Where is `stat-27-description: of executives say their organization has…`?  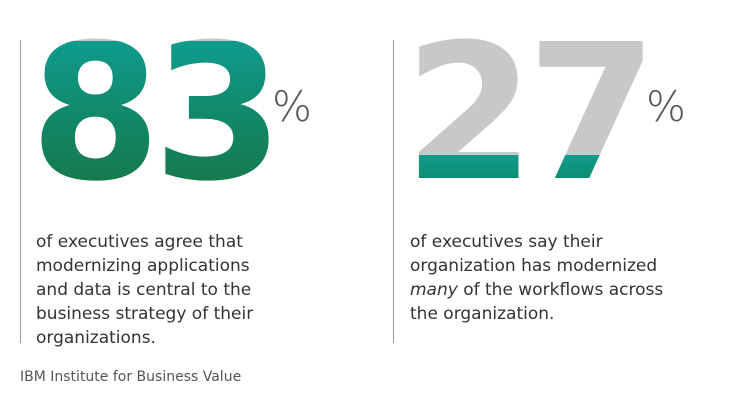 stat-27-description: of executives say their organization has… is located at coordinates (570, 278).